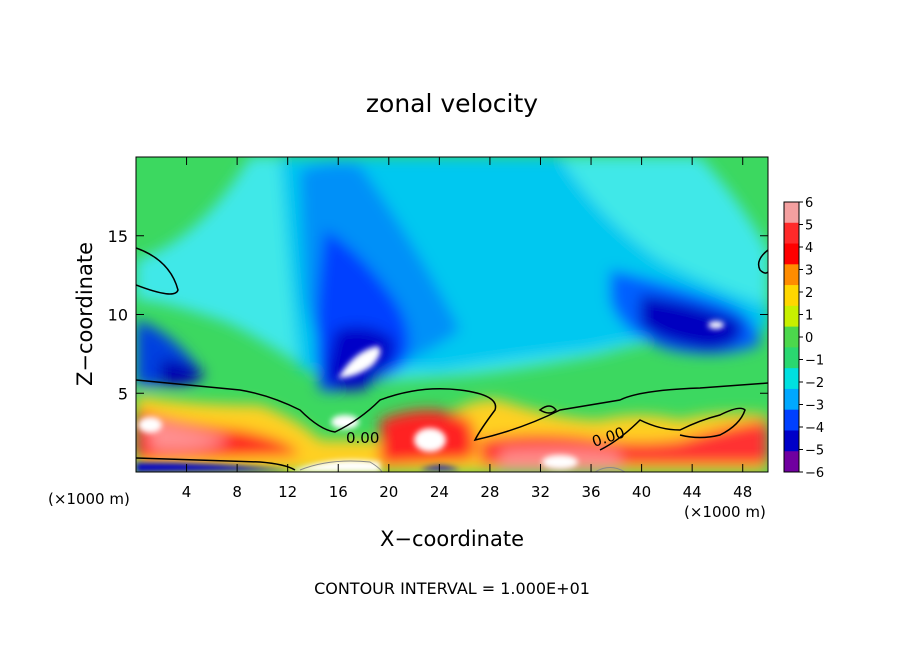 The height and width of the screenshot is (654, 904). What do you see at coordinates (452, 588) in the screenshot?
I see `contour-interval: CONTOUR INTERVAL = 1.000E+01` at bounding box center [452, 588].